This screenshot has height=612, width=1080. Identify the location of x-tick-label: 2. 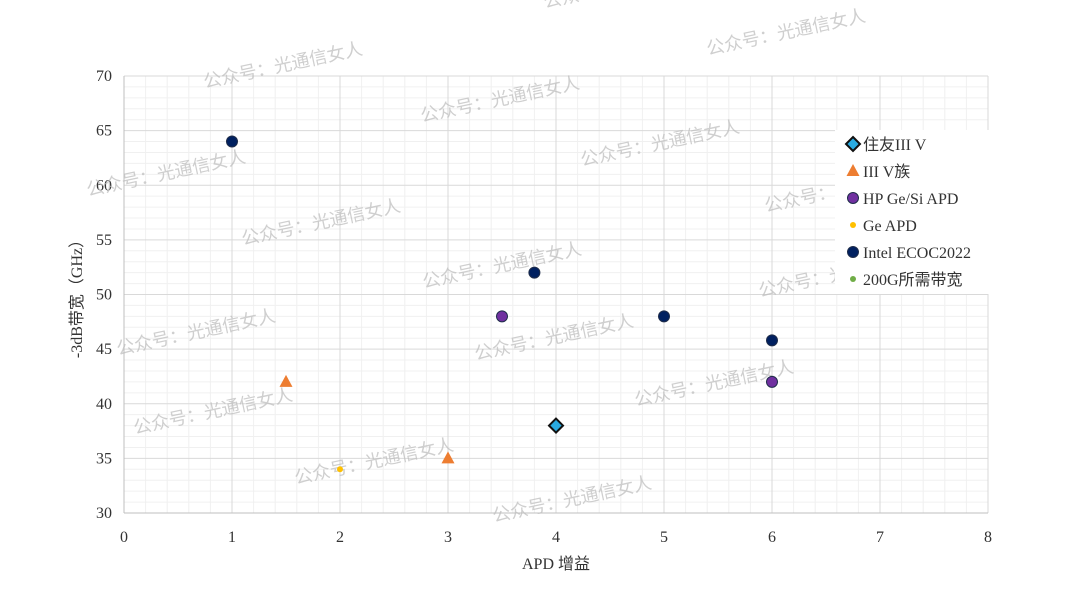
(340, 537).